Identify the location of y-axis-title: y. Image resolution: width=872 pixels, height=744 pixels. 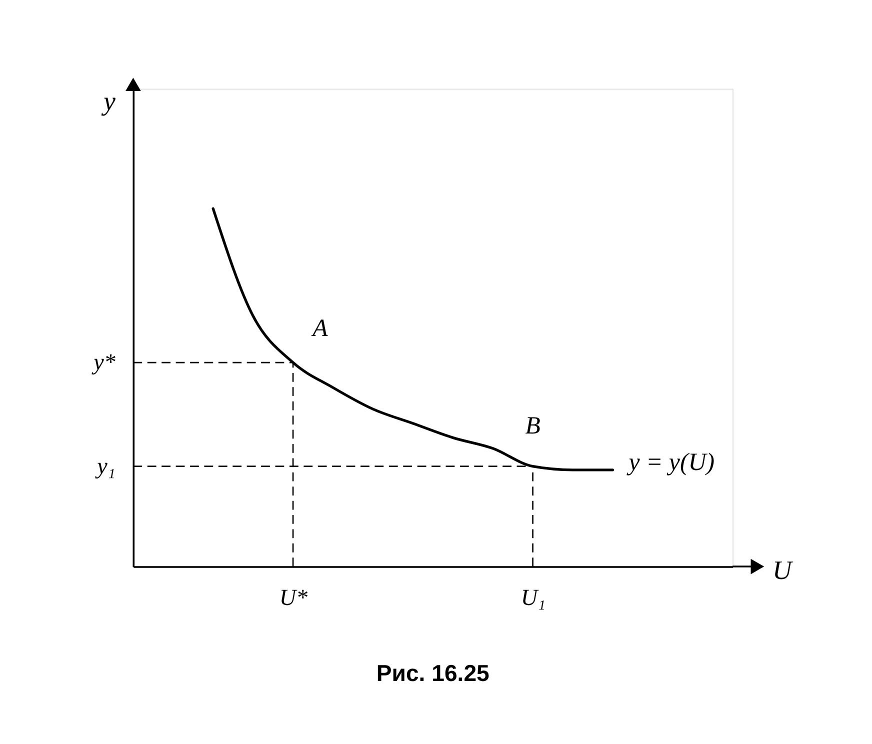
(108, 101).